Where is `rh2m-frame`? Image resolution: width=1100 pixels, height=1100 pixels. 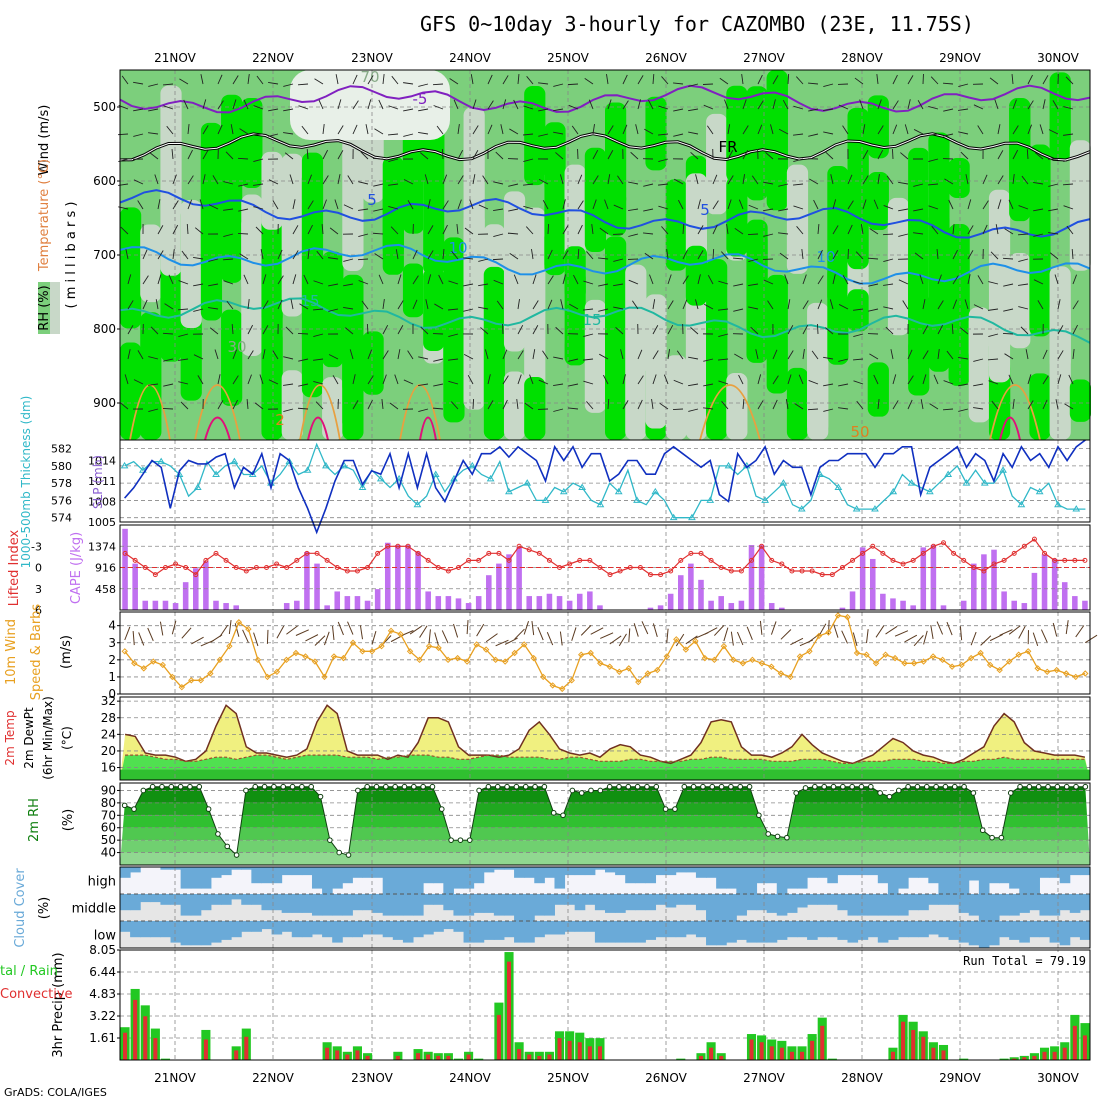 rh2m-frame is located at coordinates (605, 824).